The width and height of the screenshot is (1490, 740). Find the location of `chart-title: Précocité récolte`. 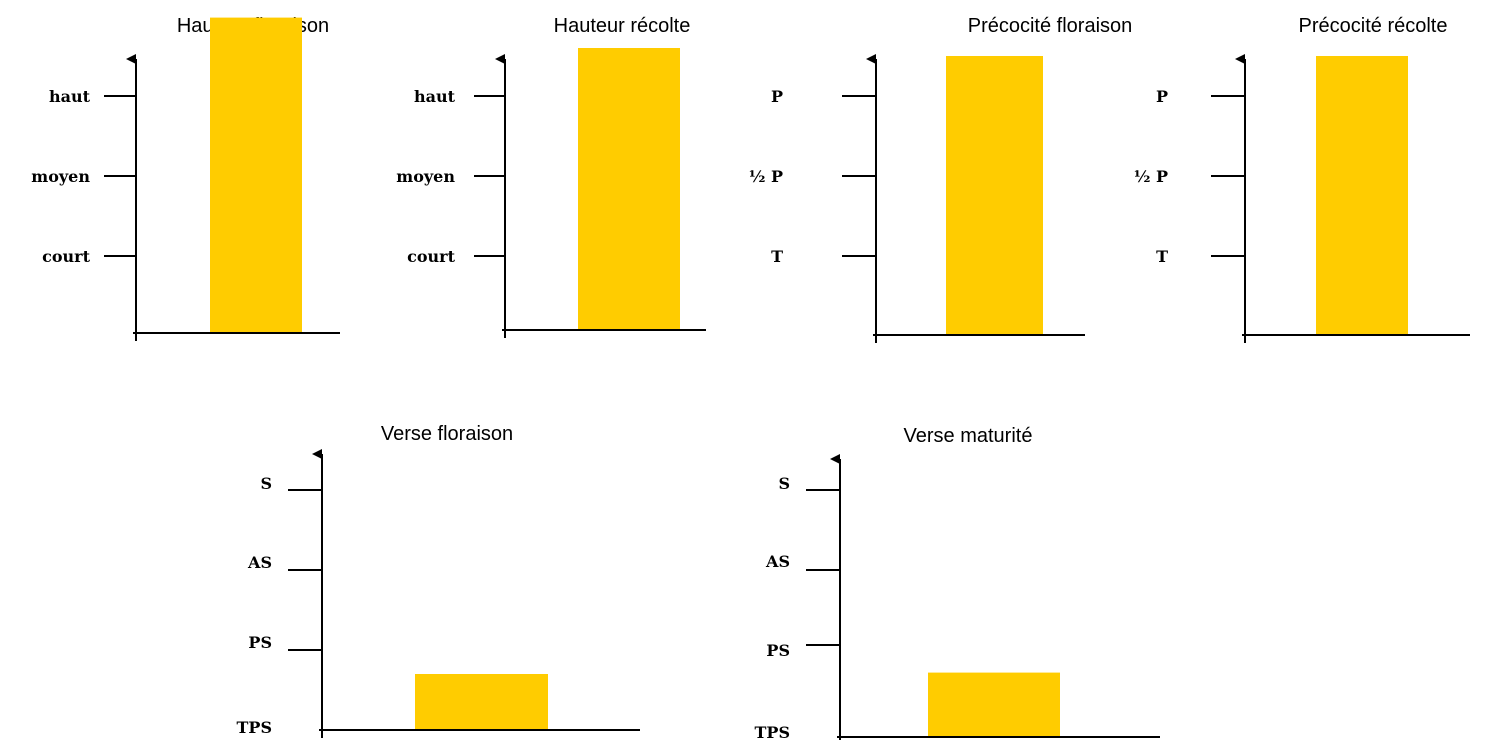

chart-title: Précocité récolte is located at coordinates (1373, 26).